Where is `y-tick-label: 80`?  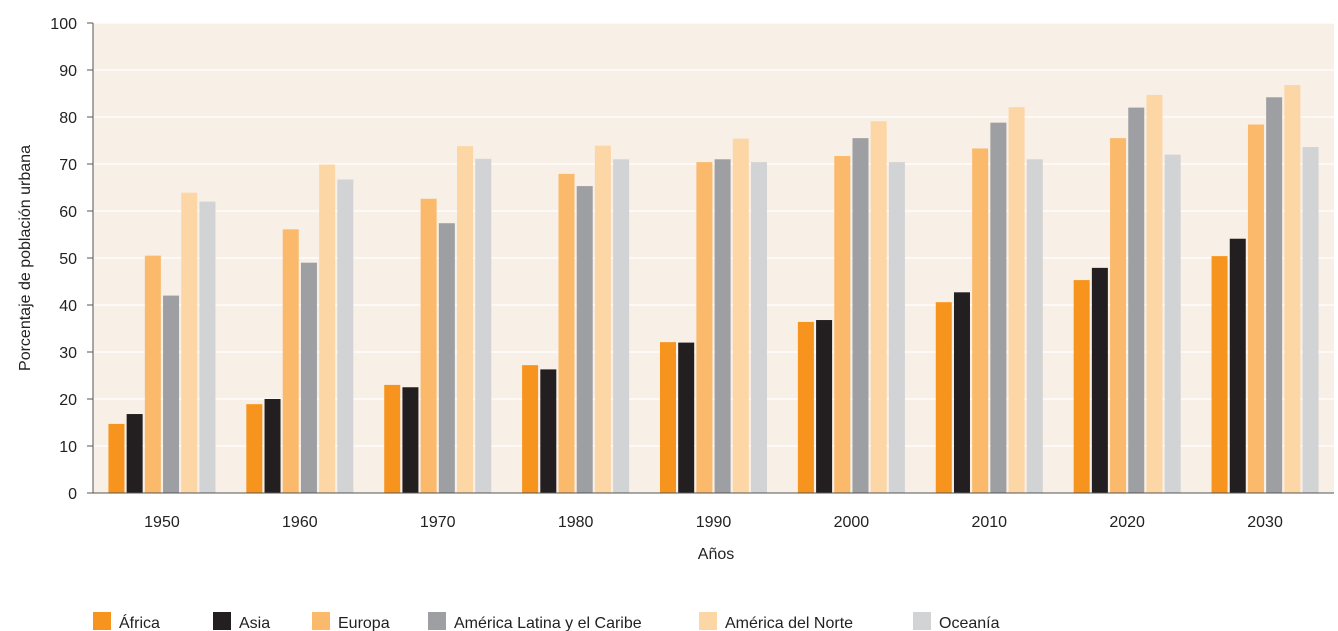 y-tick-label: 80 is located at coordinates (68, 118).